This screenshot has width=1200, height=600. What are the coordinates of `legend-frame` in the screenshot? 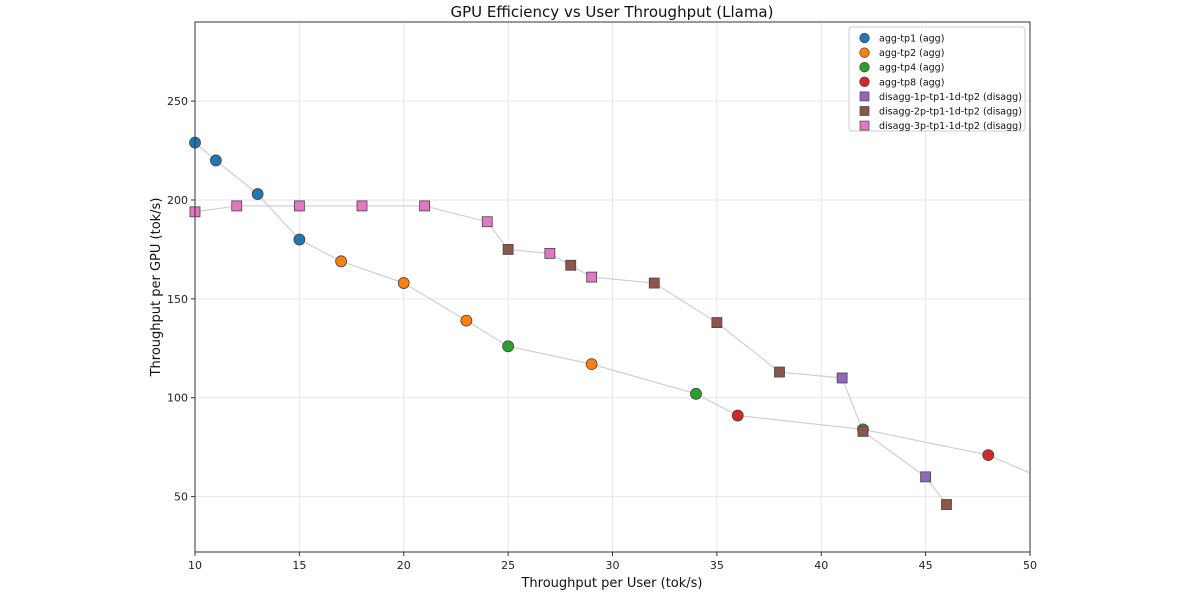 It's located at (937, 79).